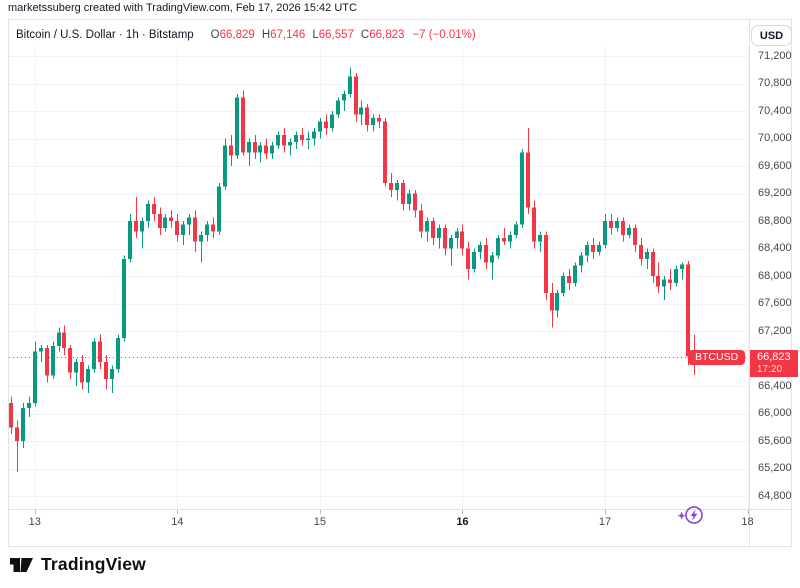 The height and width of the screenshot is (588, 800). I want to click on ohlc-value: 66,557, so click(336, 35).